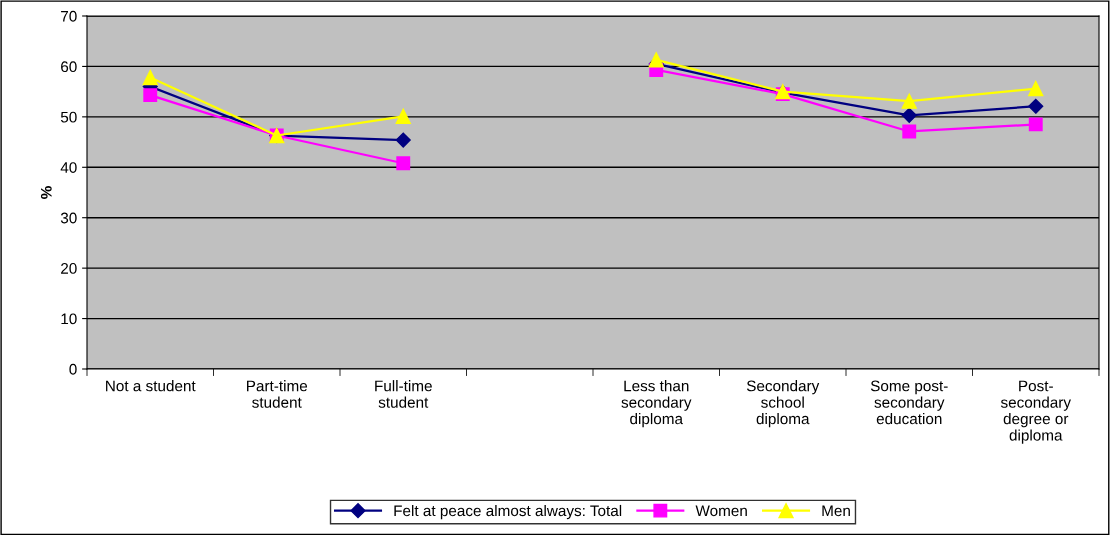 This screenshot has width=1111, height=535. Describe the element at coordinates (151, 386) in the screenshot. I see `x-tick-label: Not a student` at that location.